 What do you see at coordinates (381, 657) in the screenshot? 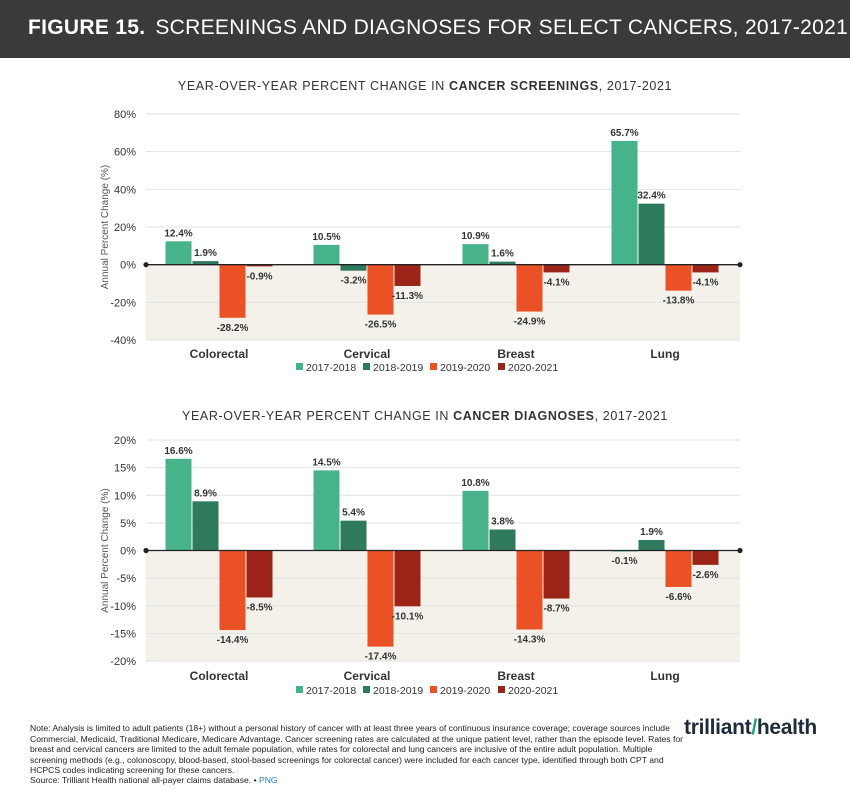
I see `data-label: -17.4%` at bounding box center [381, 657].